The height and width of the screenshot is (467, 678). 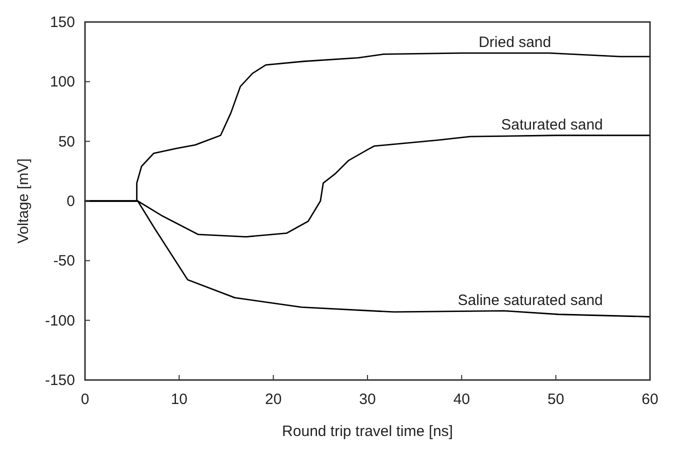 What do you see at coordinates (70, 201) in the screenshot?
I see `y-tick-label: 0` at bounding box center [70, 201].